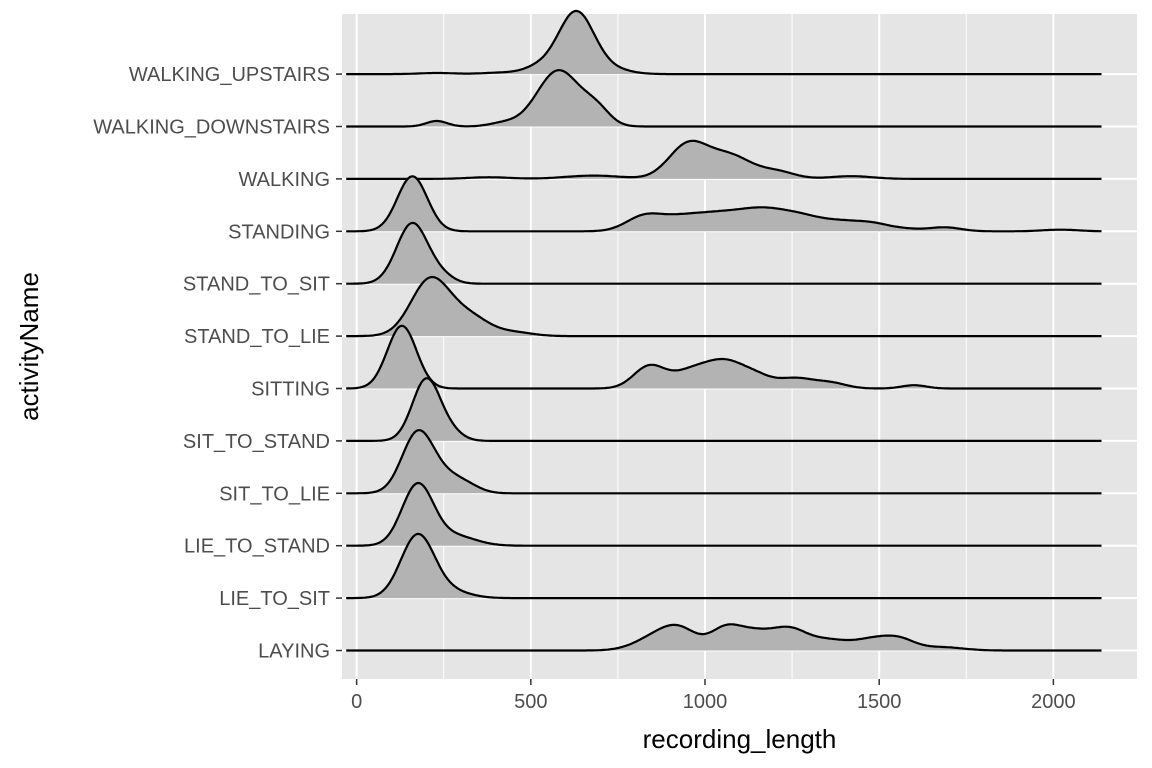  What do you see at coordinates (279, 232) in the screenshot?
I see `y-tick-label: STANDING` at bounding box center [279, 232].